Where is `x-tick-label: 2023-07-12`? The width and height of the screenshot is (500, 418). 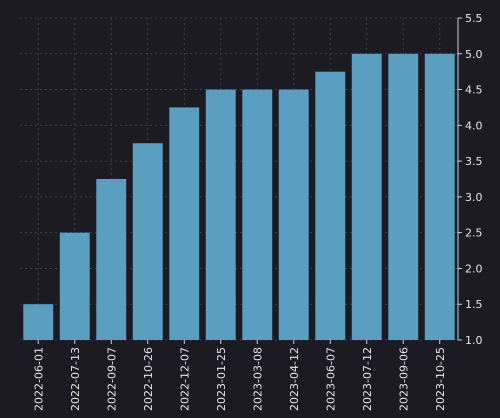
x-tick-label: 2023-07-12 is located at coordinates (367, 379).